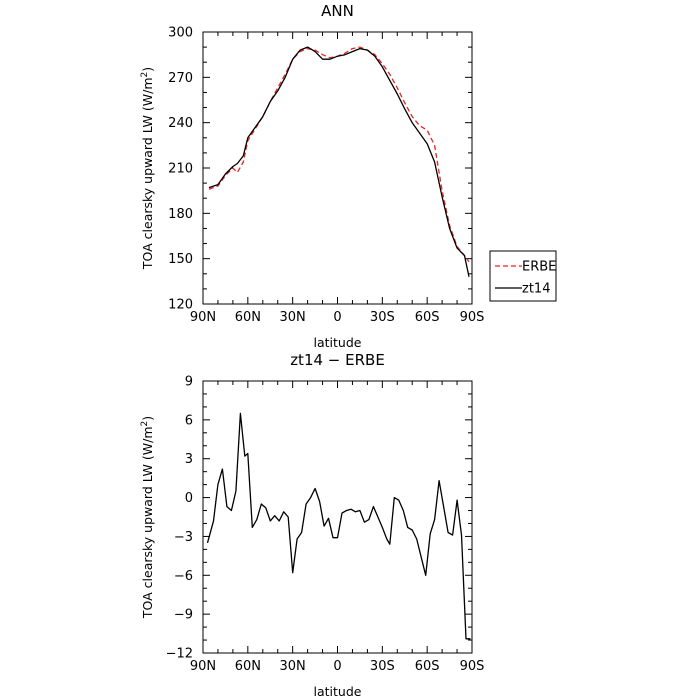 The width and height of the screenshot is (700, 700). What do you see at coordinates (180, 78) in the screenshot?
I see `y-tick-label: 270` at bounding box center [180, 78].